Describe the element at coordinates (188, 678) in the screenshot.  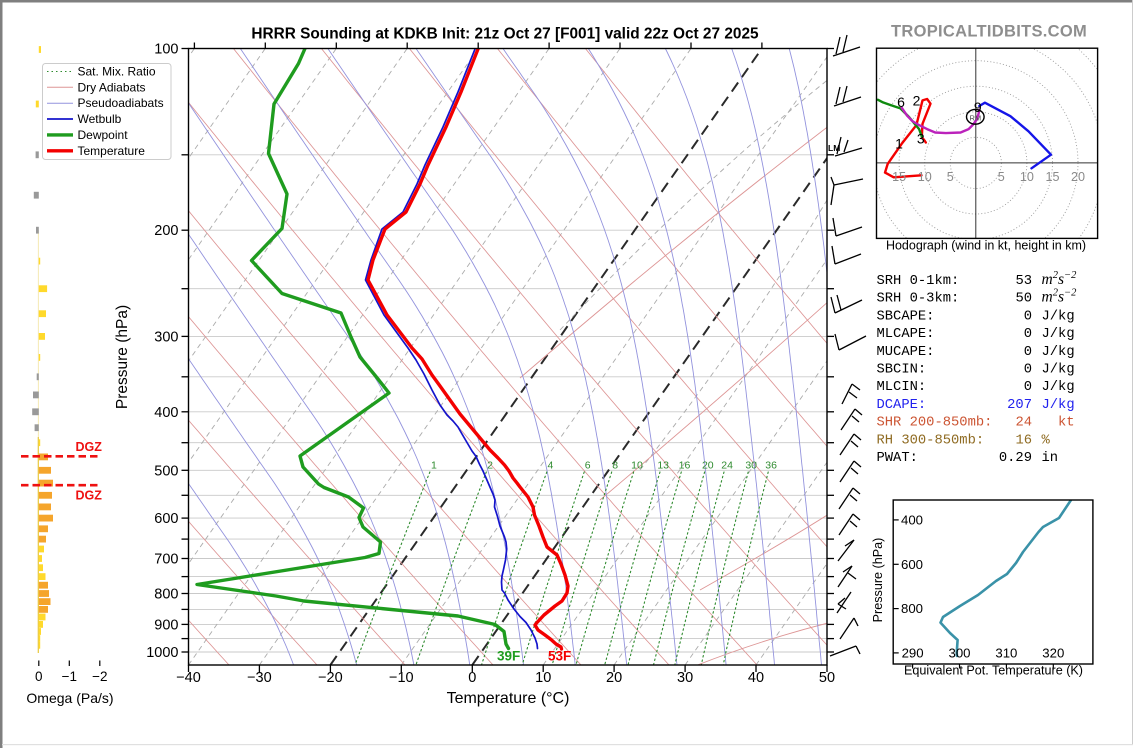
I see `svg-text: −40` at that location.